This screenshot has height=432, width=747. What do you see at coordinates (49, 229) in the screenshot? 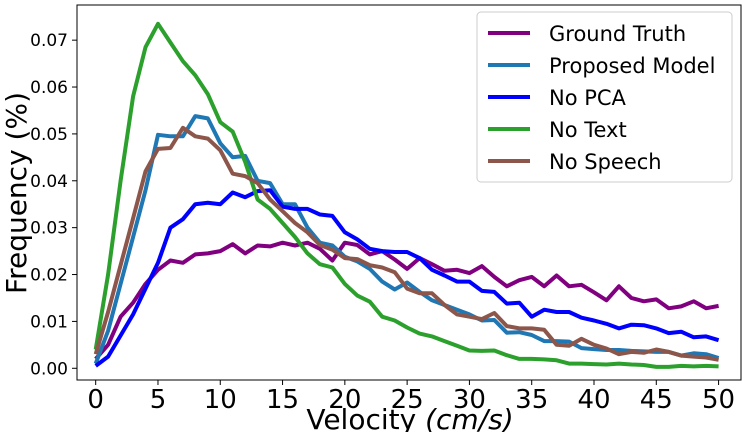
I see `y-tick-label: 0.03` at bounding box center [49, 229].